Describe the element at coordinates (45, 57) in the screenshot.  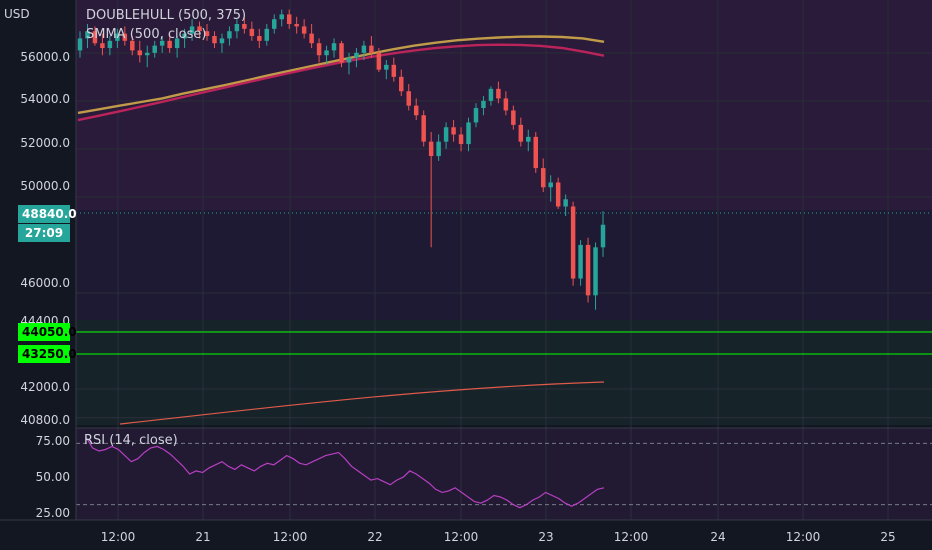
I see `price-tick-label: 56000.0` at that location.